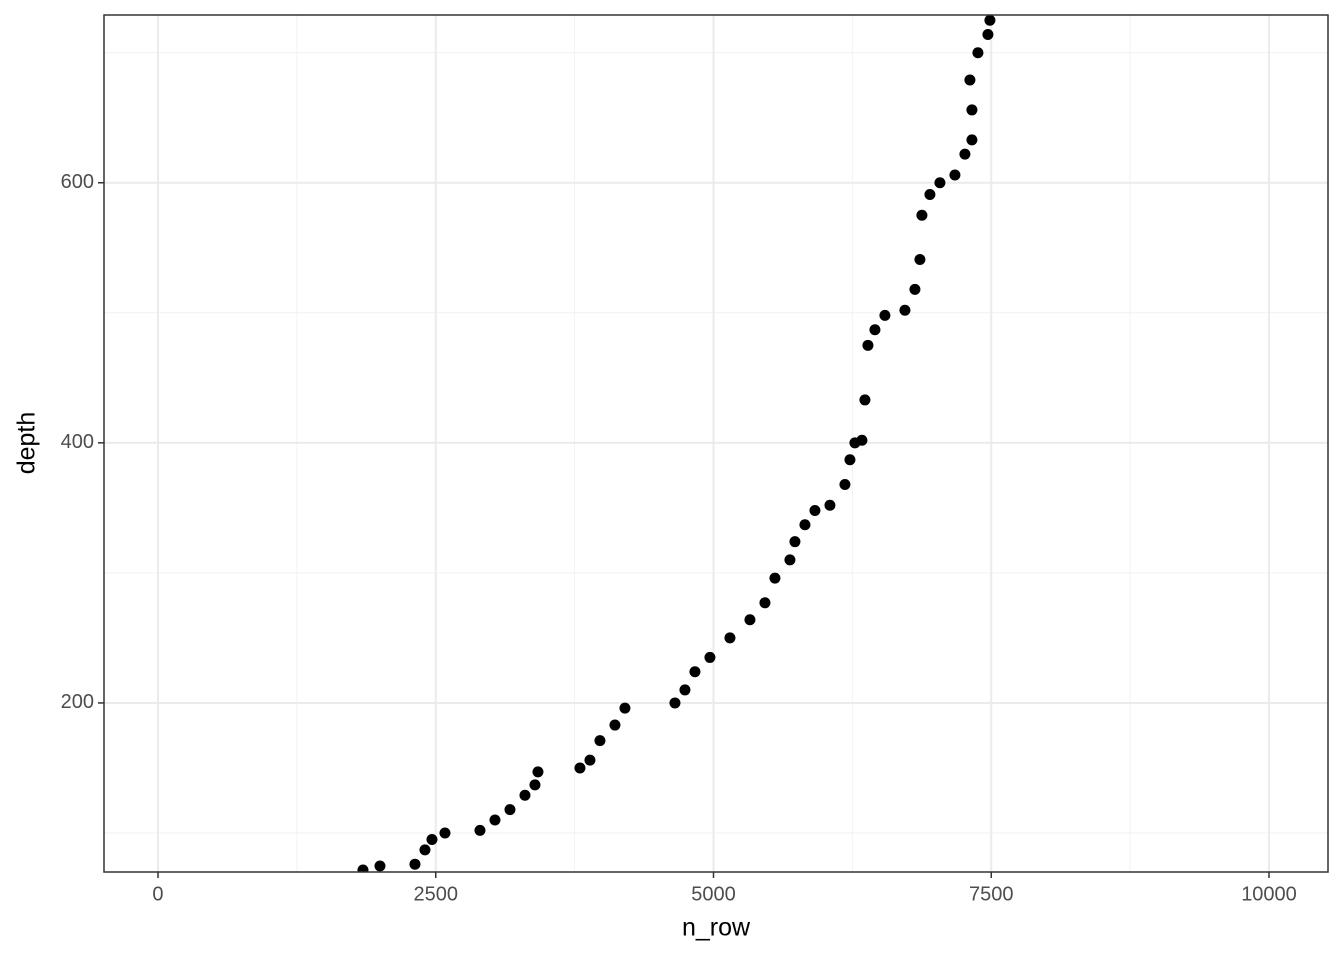  What do you see at coordinates (77, 442) in the screenshot?
I see `y-tick-label: 400` at bounding box center [77, 442].